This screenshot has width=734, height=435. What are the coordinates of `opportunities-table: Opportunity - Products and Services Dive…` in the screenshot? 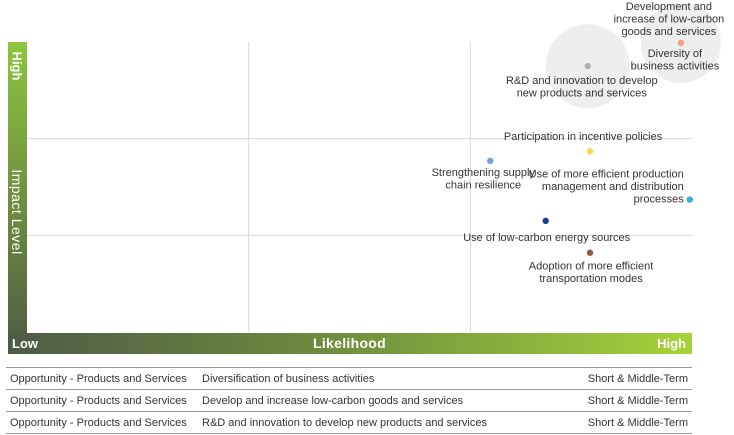 It's located at (349, 400).